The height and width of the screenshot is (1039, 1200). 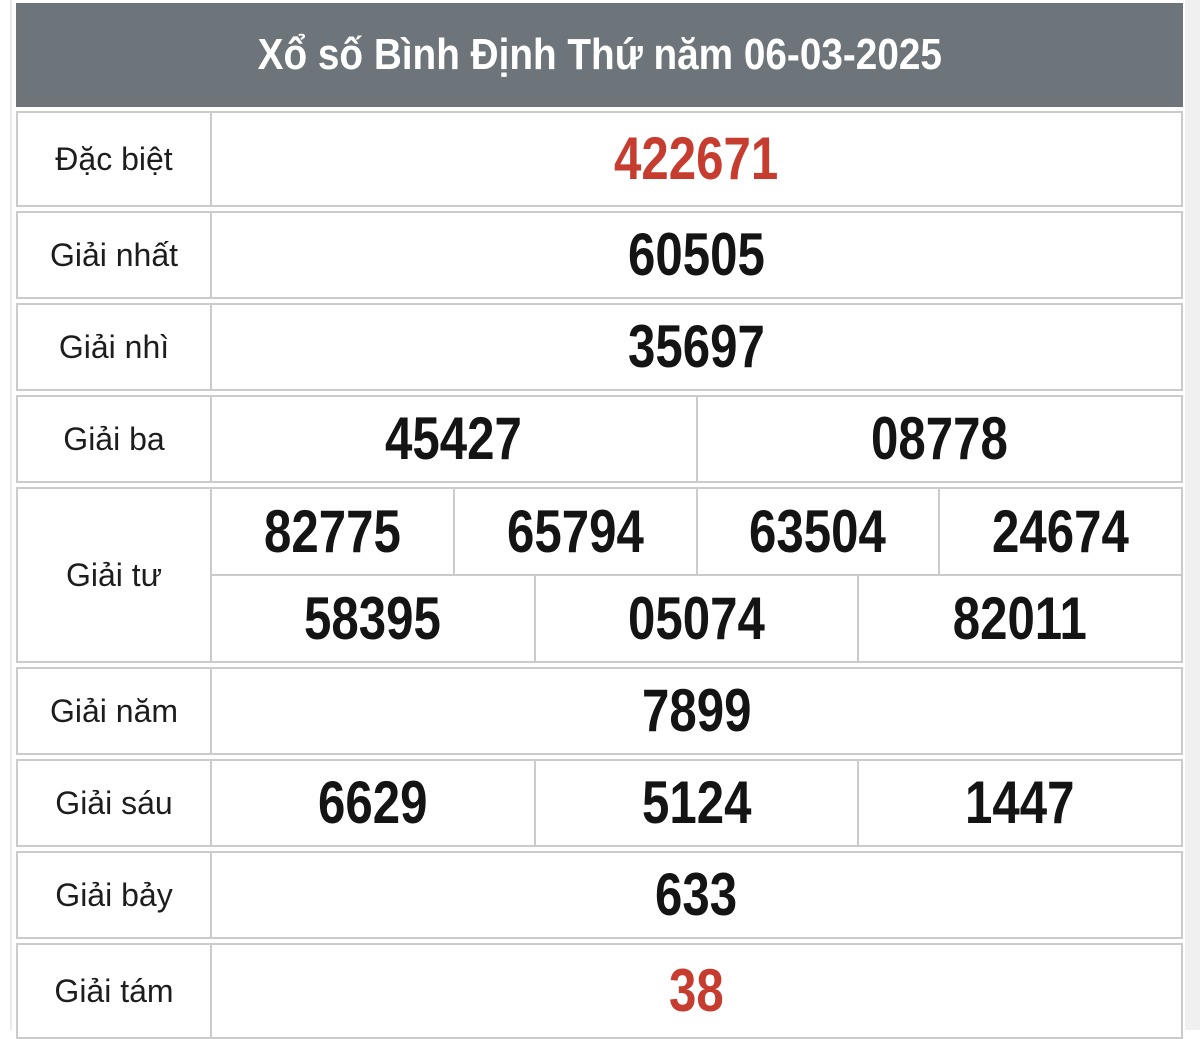 I want to click on prize-number-cell: 7899, so click(x=696, y=711).